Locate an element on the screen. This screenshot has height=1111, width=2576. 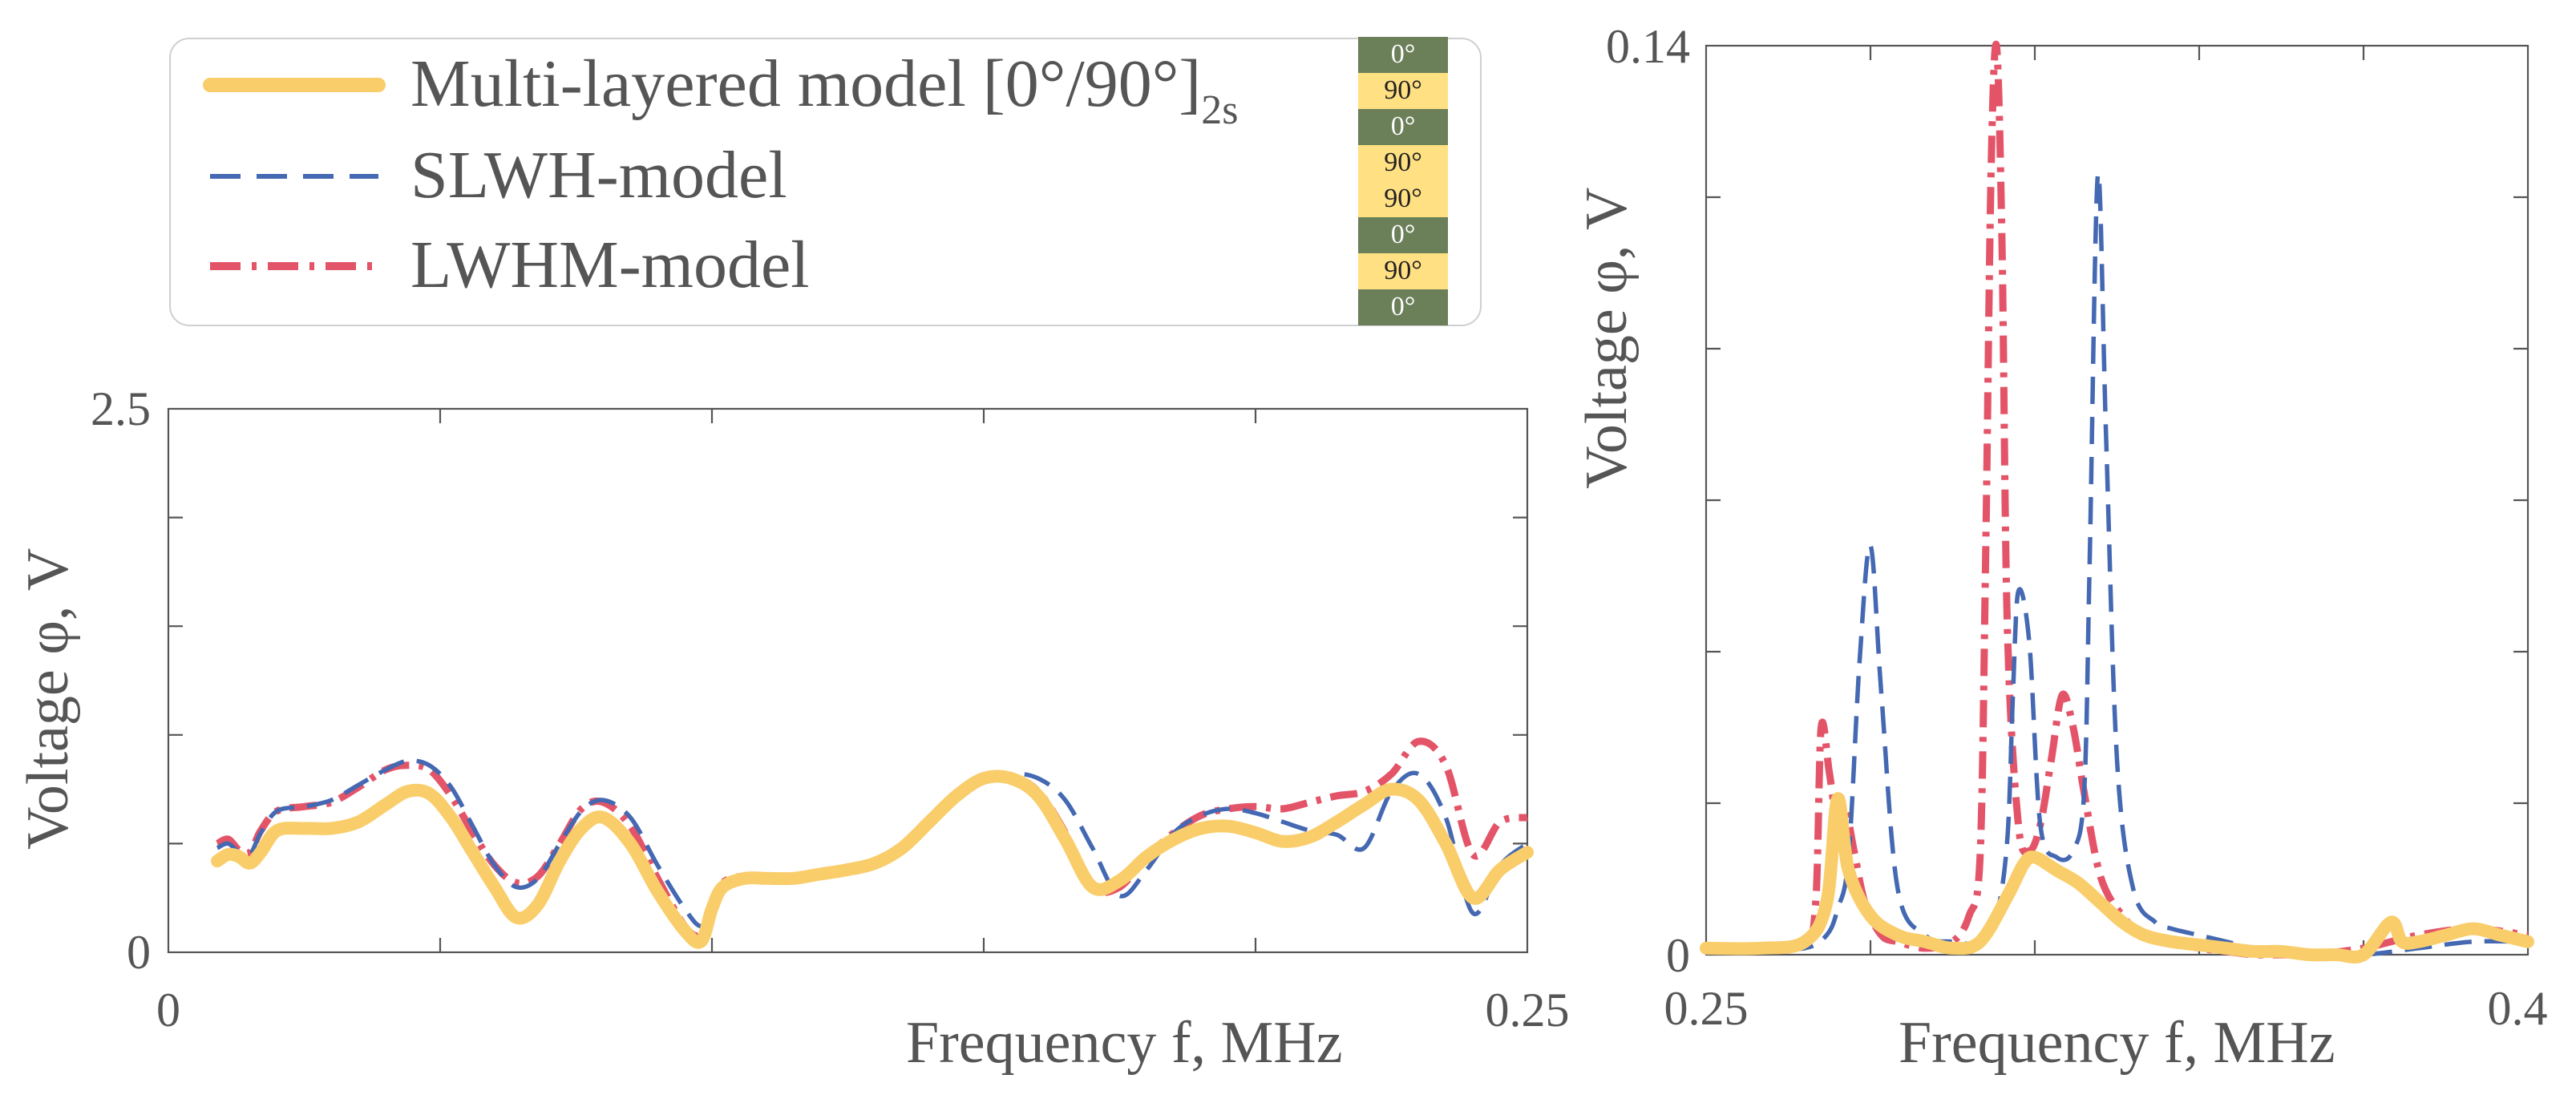
left-series-multi-layered is located at coordinates (872, 860).